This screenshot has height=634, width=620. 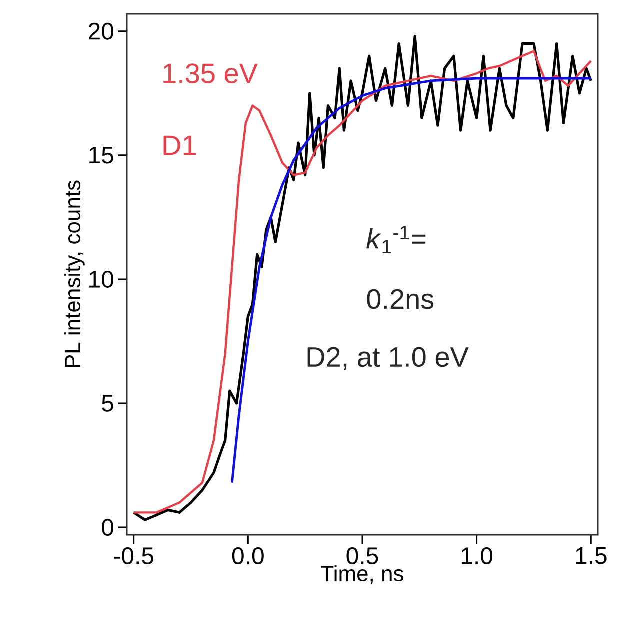 What do you see at coordinates (388, 358) in the screenshot?
I see `annotation: D2, at 1.0 eV` at bounding box center [388, 358].